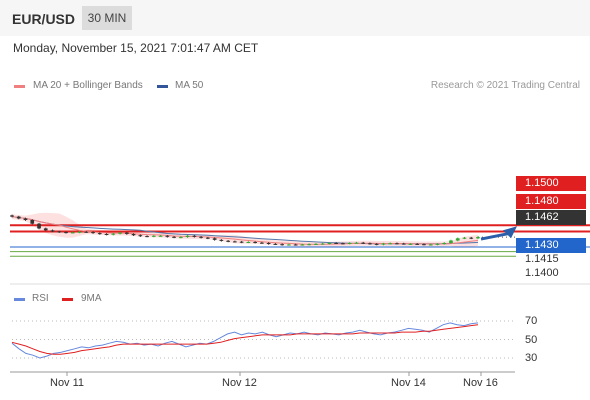 This screenshot has width=590, height=400. Describe the element at coordinates (510, 232) in the screenshot. I see `projection-arrow-head` at that location.